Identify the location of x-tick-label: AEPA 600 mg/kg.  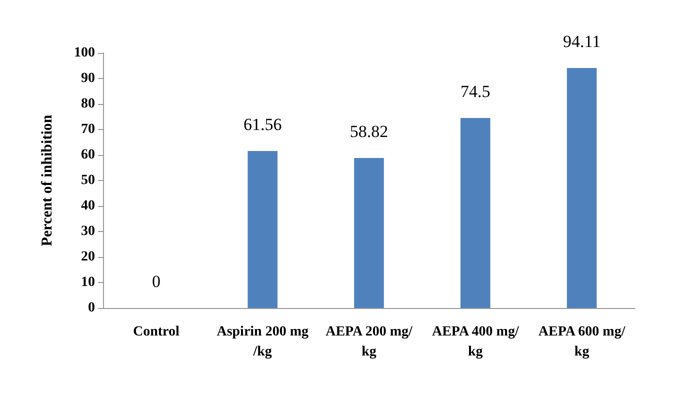
(582, 342).